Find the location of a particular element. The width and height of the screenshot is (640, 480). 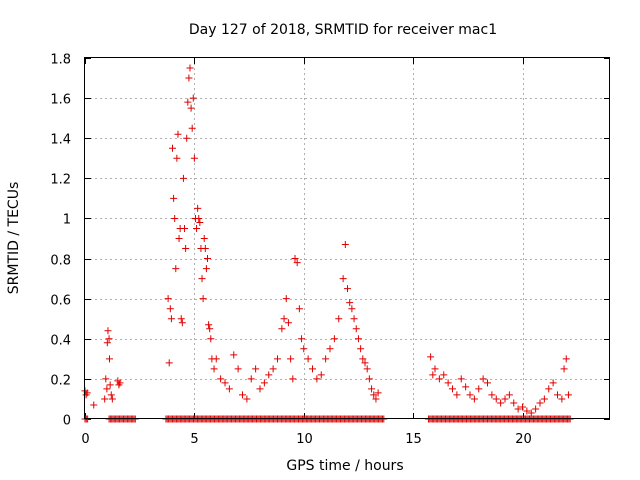

y-tick-label: 0.6 is located at coordinates (60, 301).